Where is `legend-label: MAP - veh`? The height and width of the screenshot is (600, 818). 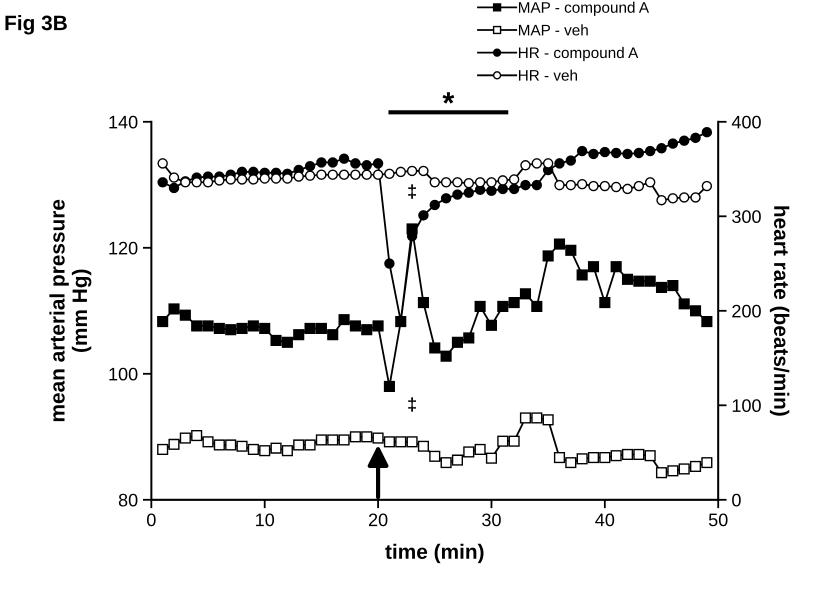 legend-label: MAP - veh is located at coordinates (553, 30).